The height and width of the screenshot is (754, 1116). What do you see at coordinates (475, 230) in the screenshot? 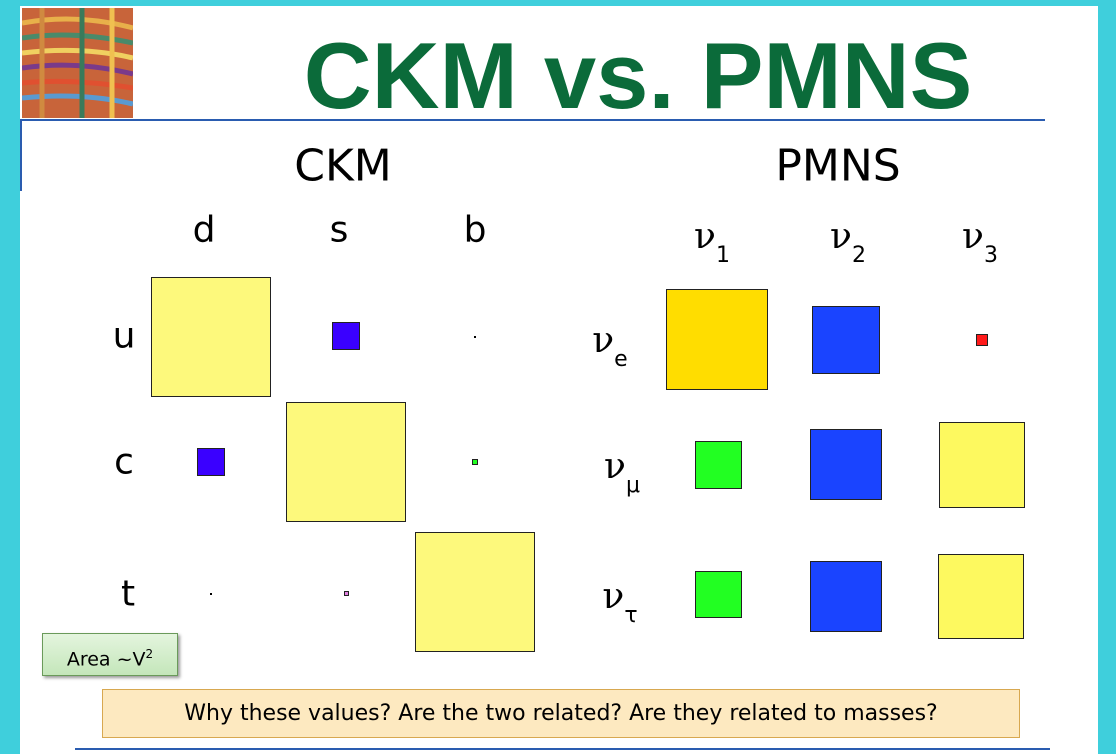
I see `column-label: b` at bounding box center [475, 230].